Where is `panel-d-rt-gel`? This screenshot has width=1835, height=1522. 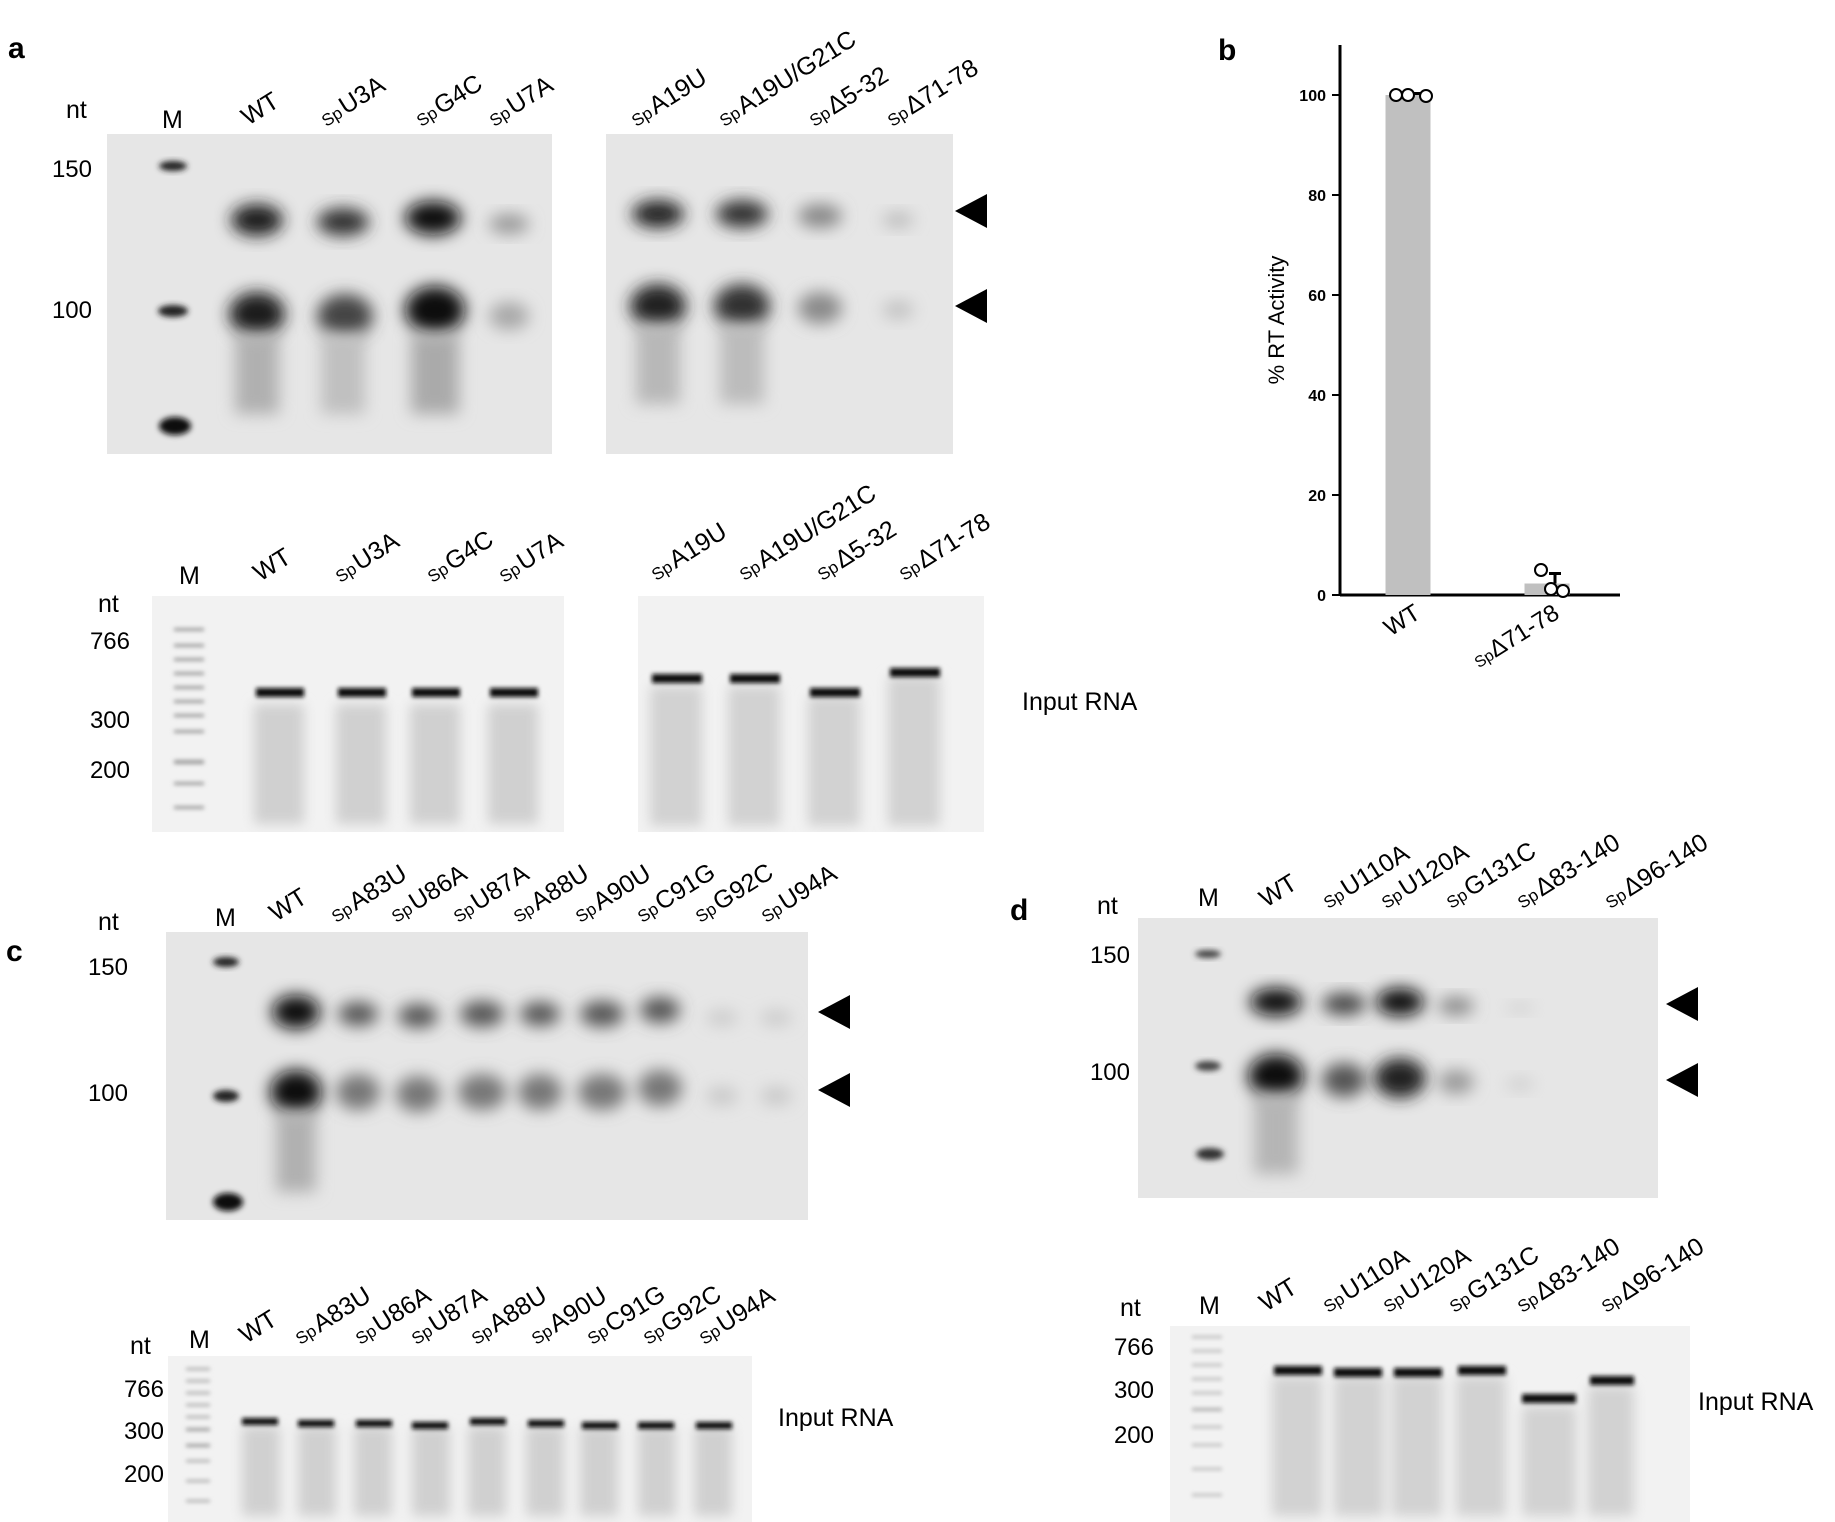 panel-d-rt-gel is located at coordinates (1398, 1058).